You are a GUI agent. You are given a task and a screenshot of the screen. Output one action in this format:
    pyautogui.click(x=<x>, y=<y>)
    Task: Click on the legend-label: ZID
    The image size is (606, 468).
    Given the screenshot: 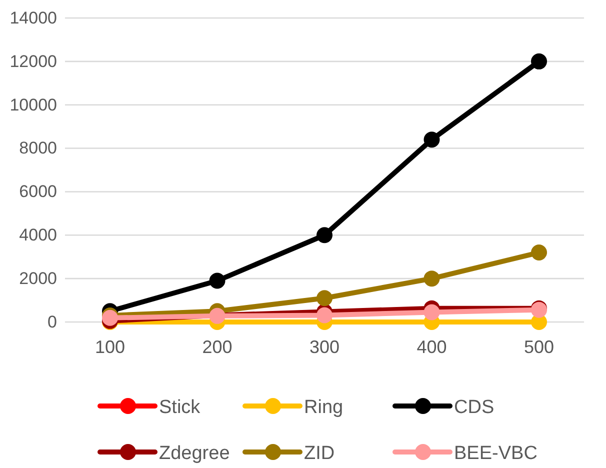 What is the action you would take?
    pyautogui.click(x=319, y=453)
    